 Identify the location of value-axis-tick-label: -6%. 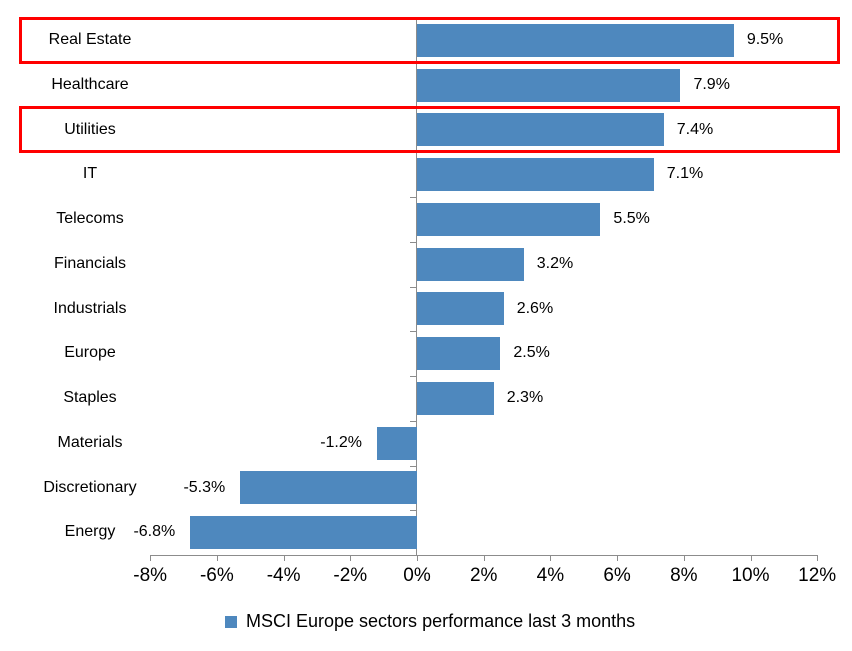
(216, 575).